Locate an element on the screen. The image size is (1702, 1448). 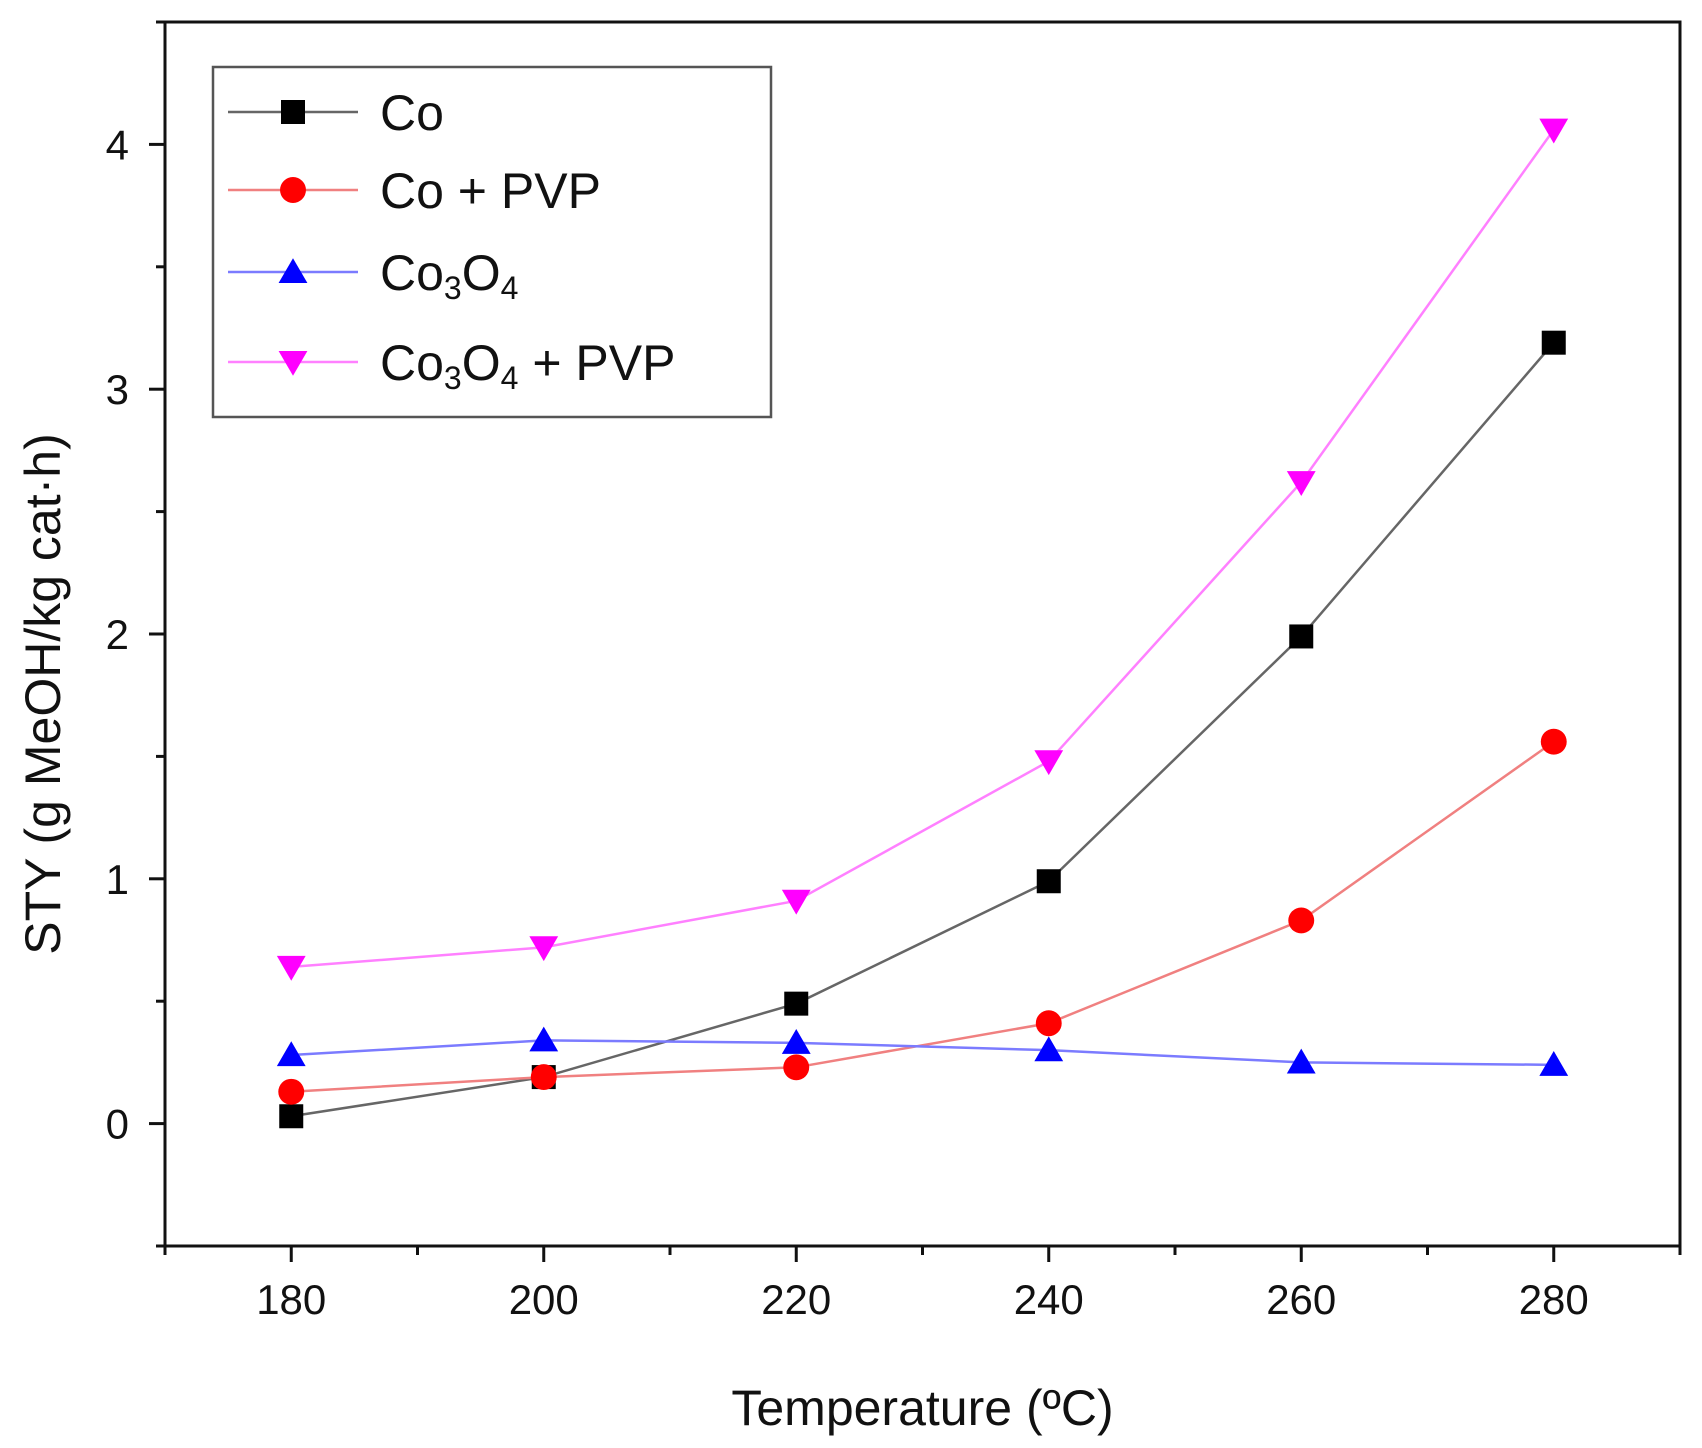
legend-label-co-pvp: Co + PVP is located at coordinates (490, 191).